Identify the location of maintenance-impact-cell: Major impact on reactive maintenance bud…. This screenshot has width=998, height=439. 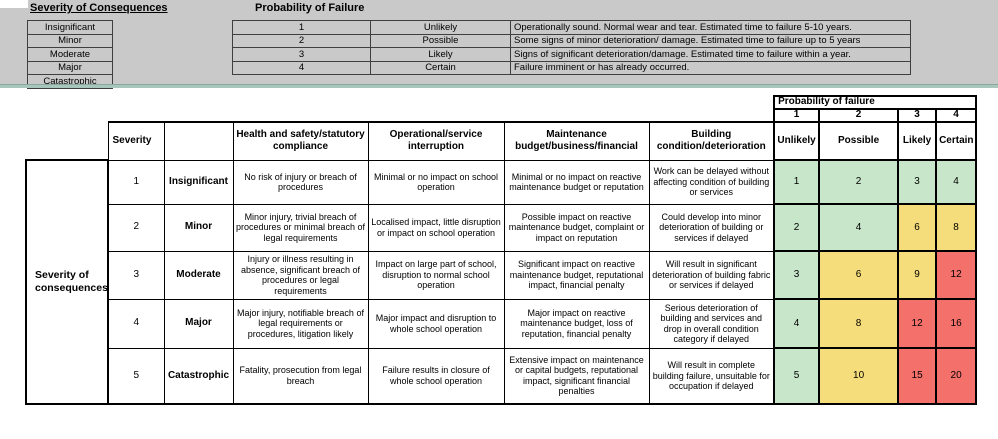
(576, 323).